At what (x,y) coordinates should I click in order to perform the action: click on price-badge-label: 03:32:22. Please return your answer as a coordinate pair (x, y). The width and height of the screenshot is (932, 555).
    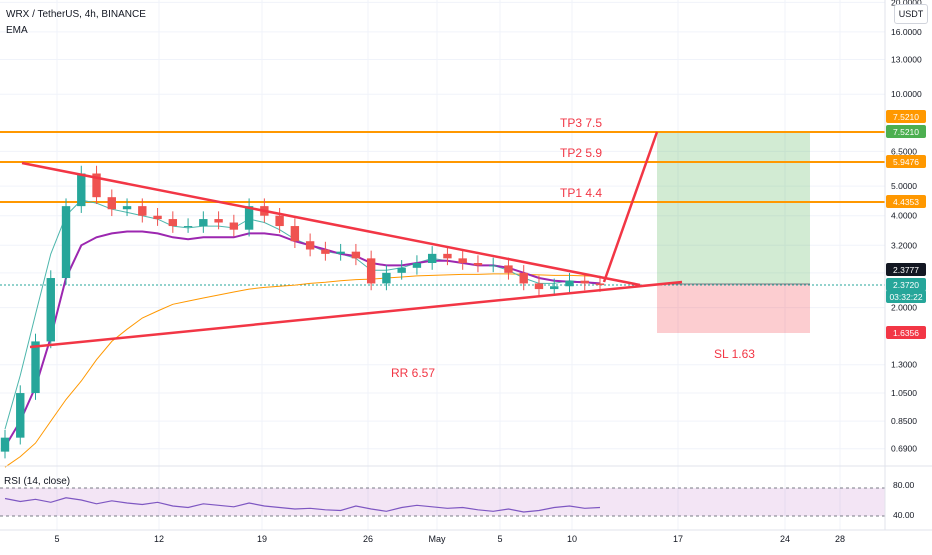
    Looking at the image, I should click on (905, 297).